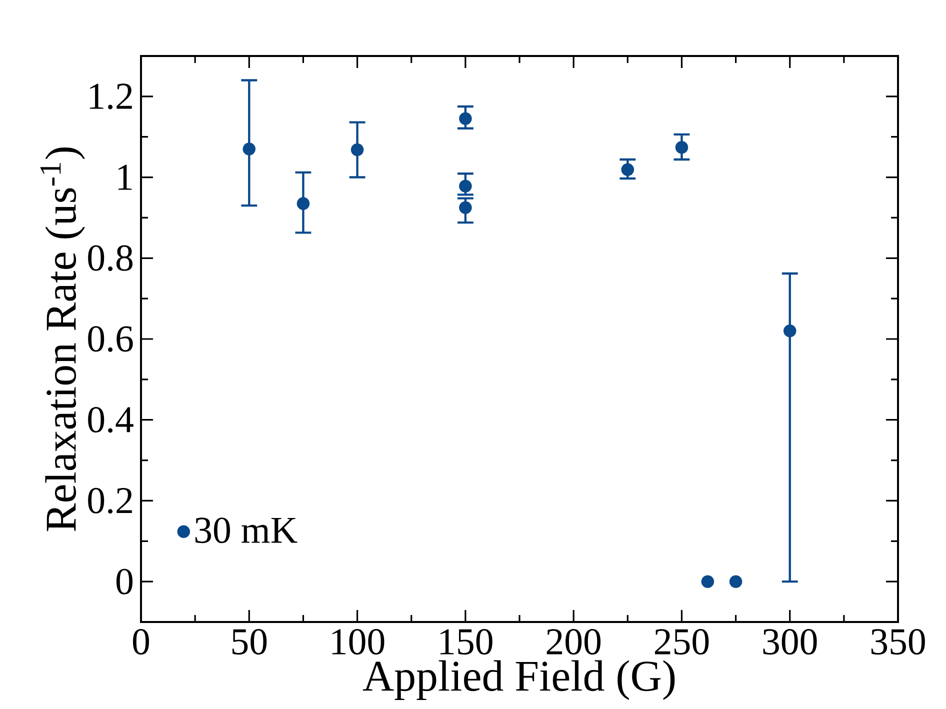 This screenshot has height=709, width=946. What do you see at coordinates (466, 642) in the screenshot?
I see `x-tick-label: 150` at bounding box center [466, 642].